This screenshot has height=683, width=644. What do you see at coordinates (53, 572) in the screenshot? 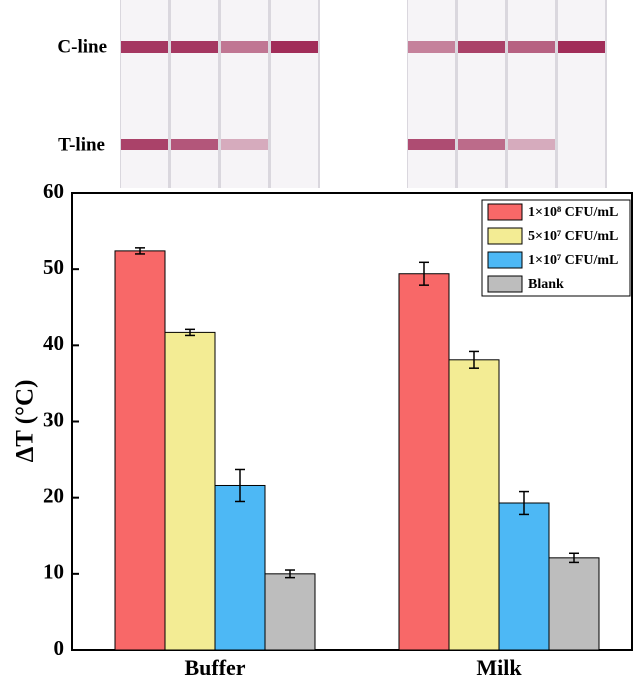
I see `y-tick-label: 10` at bounding box center [53, 572].